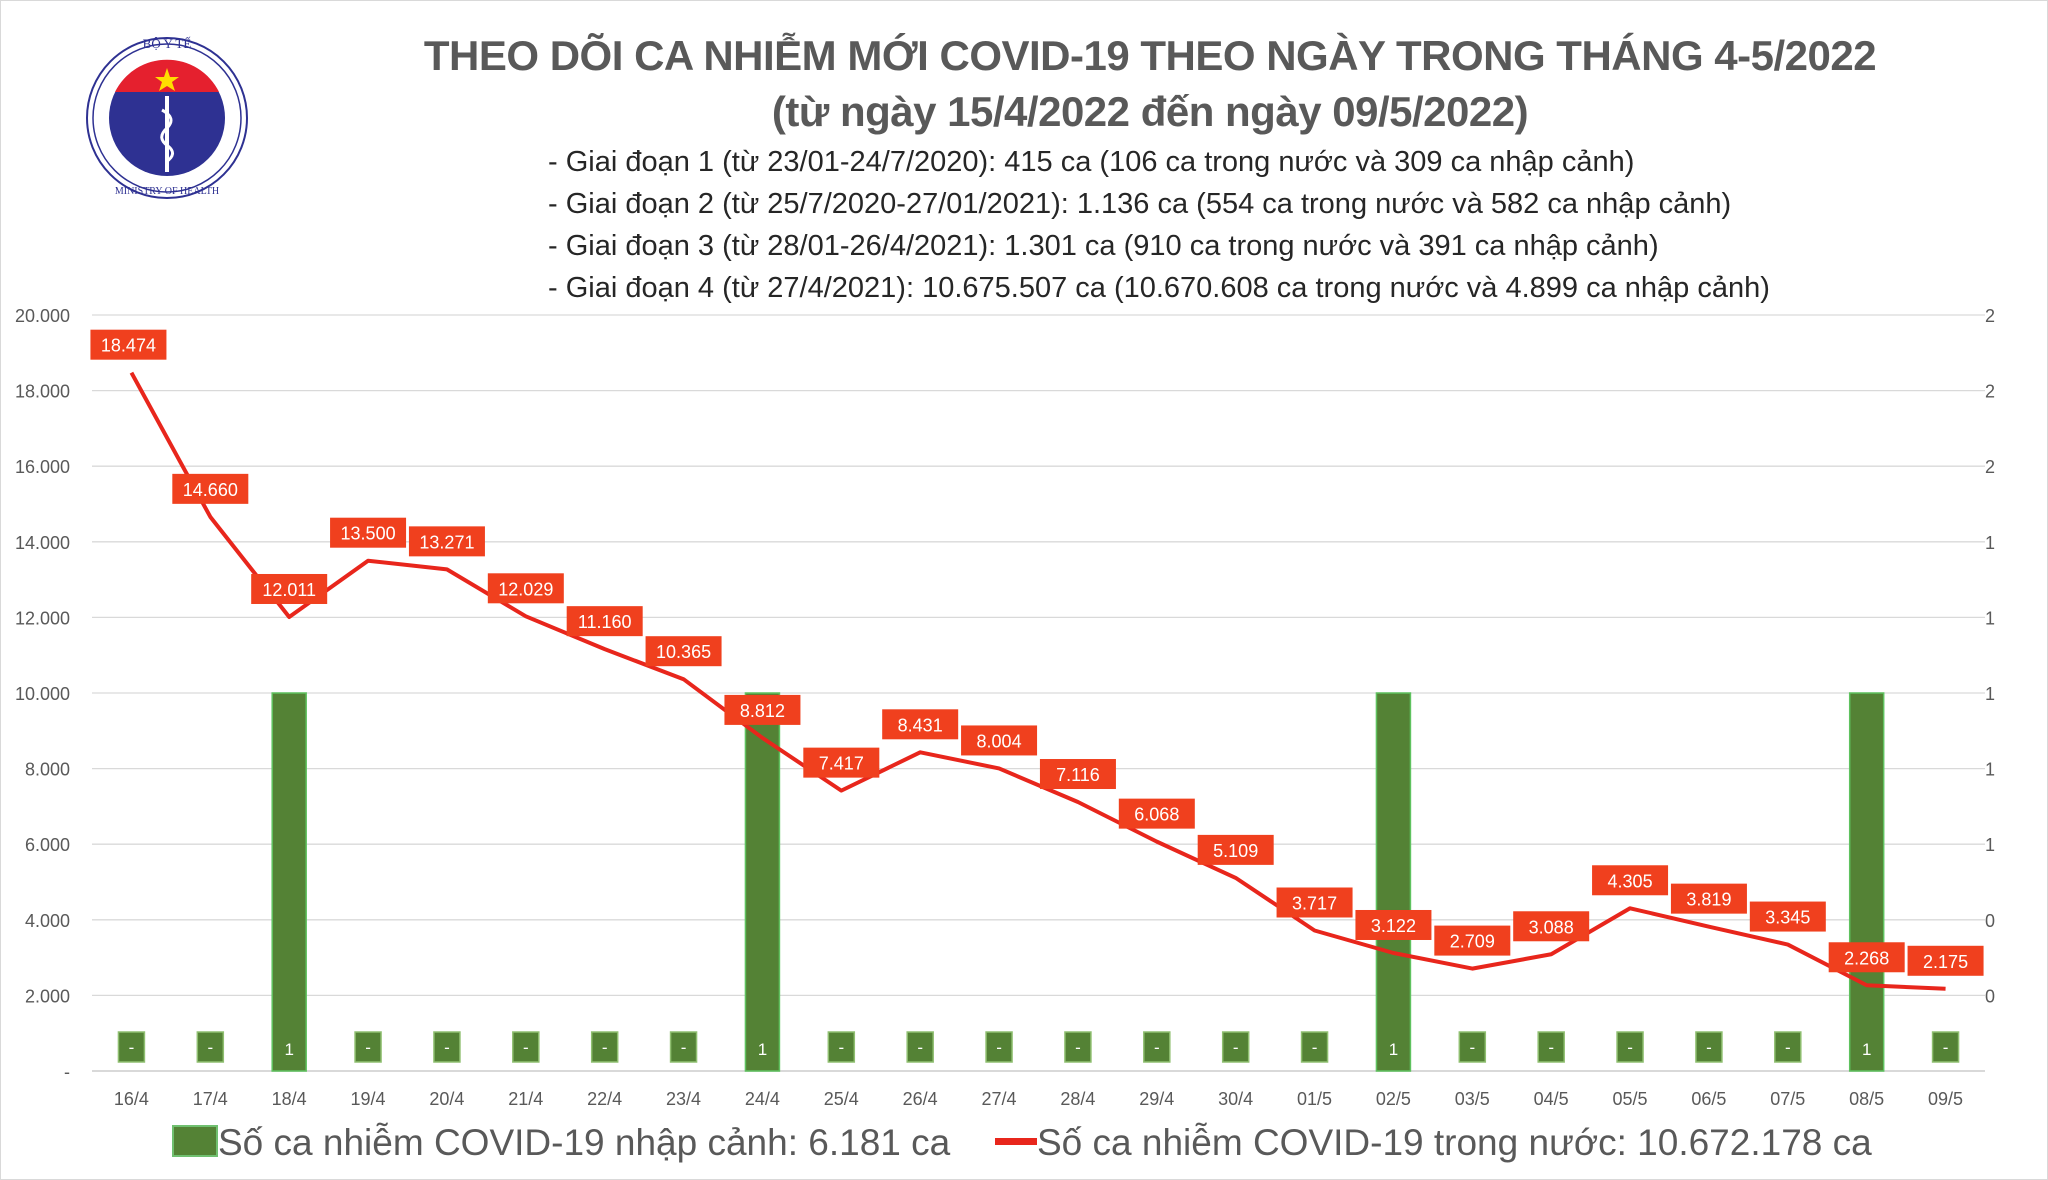 This screenshot has height=1180, width=2048. Describe the element at coordinates (1472, 942) in the screenshot. I see `data-label: 2.709` at that location.